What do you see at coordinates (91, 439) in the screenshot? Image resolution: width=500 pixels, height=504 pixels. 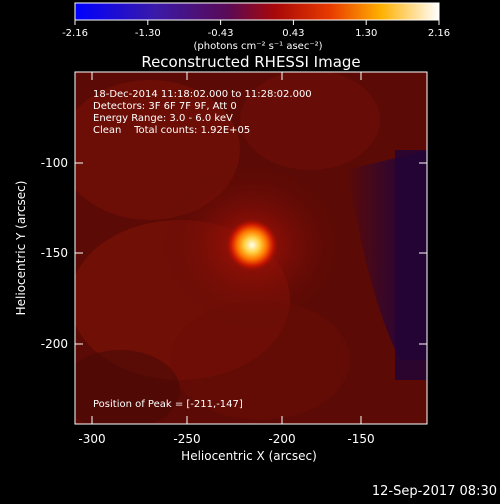 I see `x-tick-label: -300` at bounding box center [91, 439].